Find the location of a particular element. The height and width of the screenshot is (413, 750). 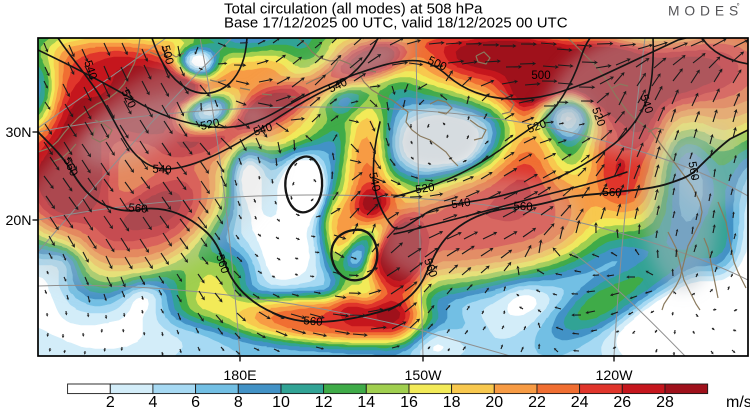

svg-text: 10 is located at coordinates (281, 401).